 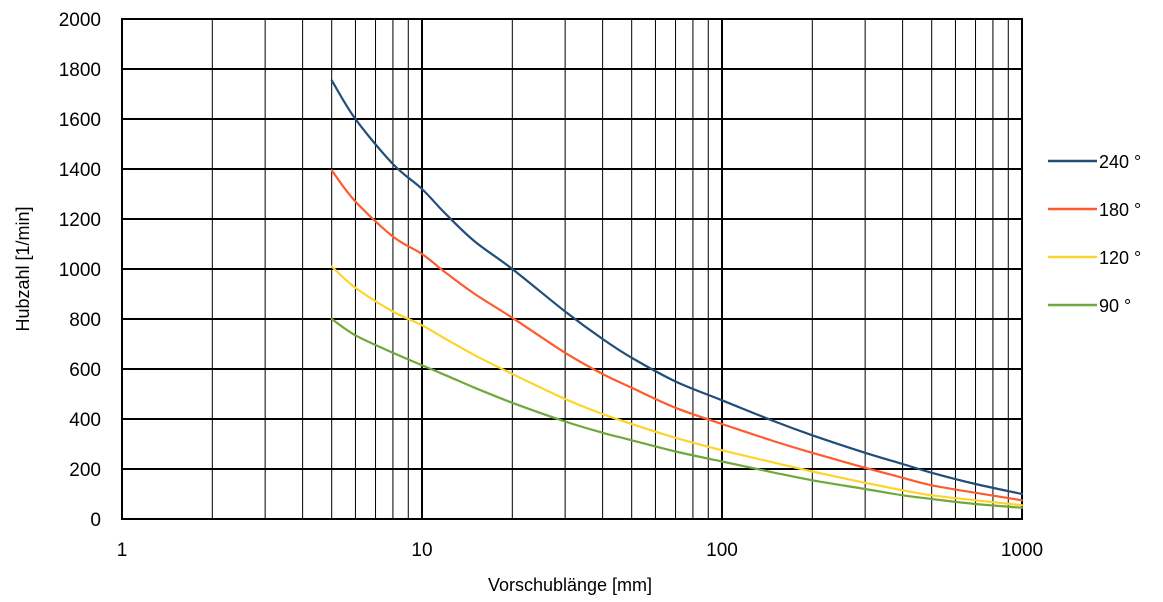 I want to click on y-tick-label: 1000, so click(x=80, y=270).